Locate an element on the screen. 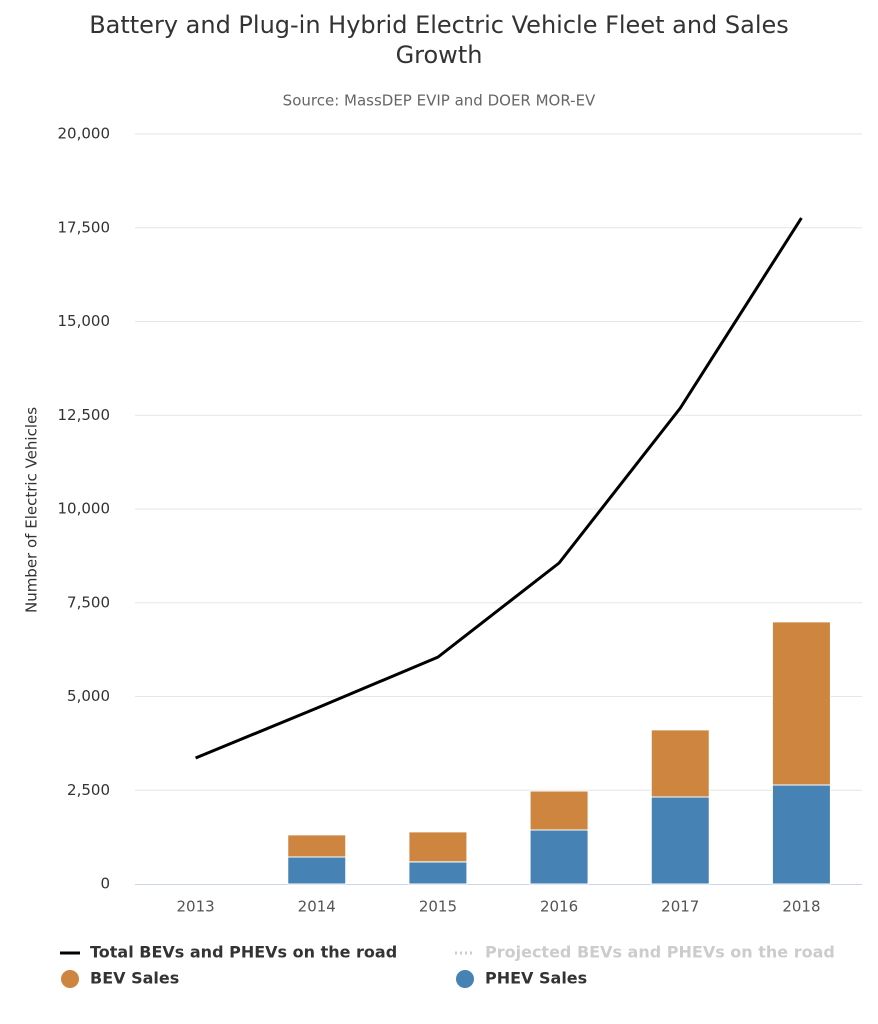  legend-label: Total BEVs and PHEVs on the road is located at coordinates (243, 952).